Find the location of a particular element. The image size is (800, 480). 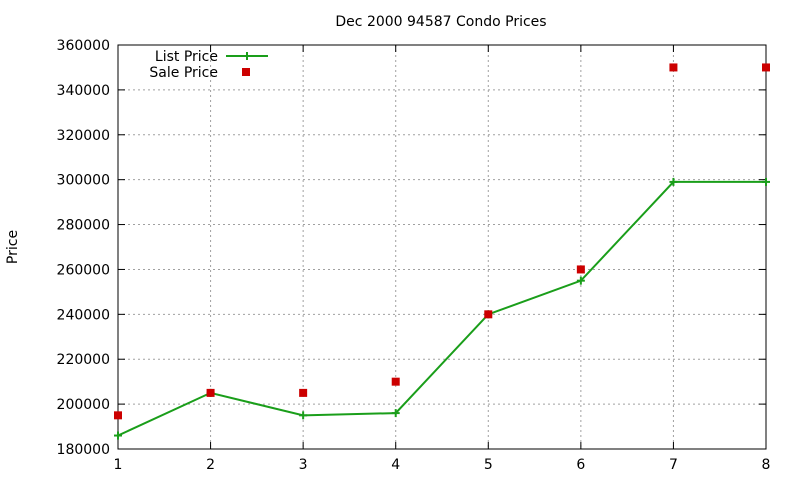

y-tick-label: 260000 is located at coordinates (83, 270).